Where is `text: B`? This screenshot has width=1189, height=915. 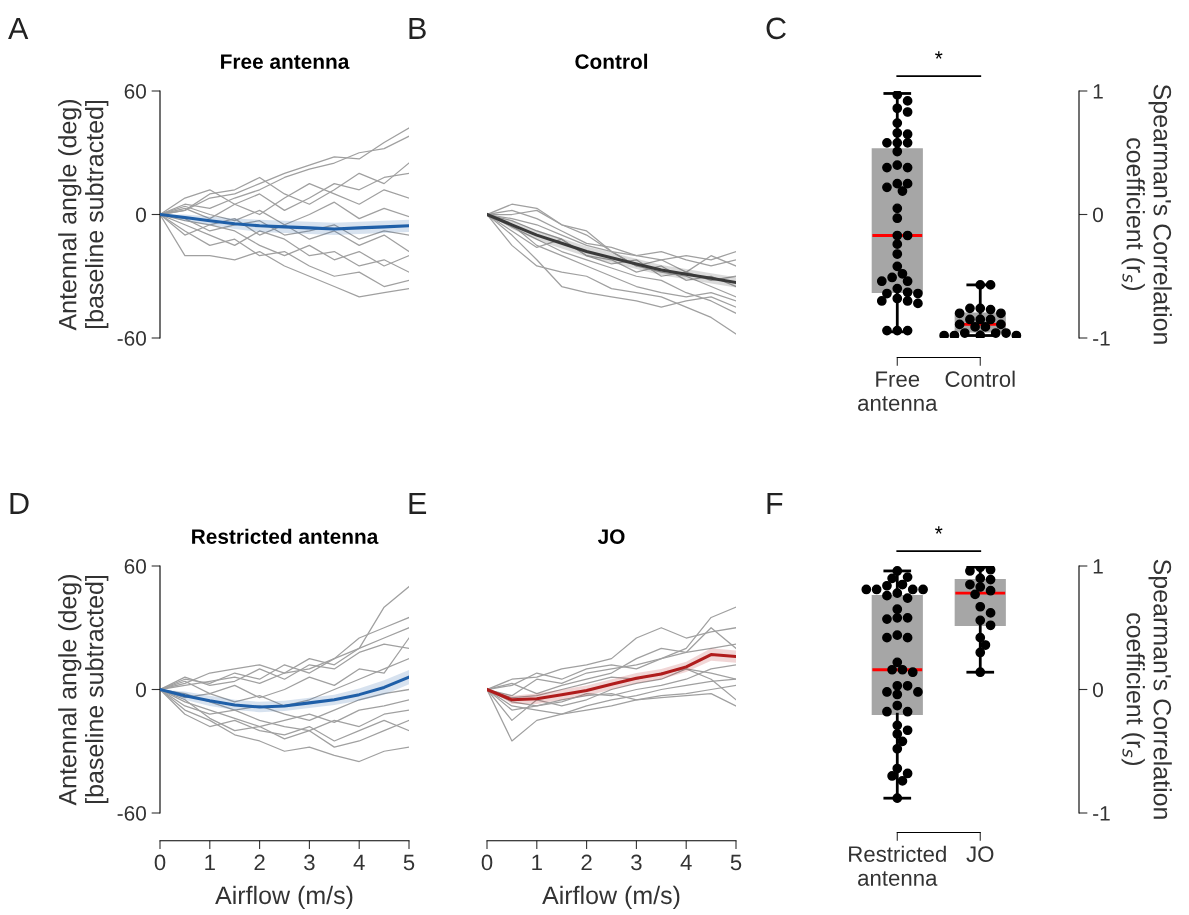 text: B is located at coordinates (417, 28).